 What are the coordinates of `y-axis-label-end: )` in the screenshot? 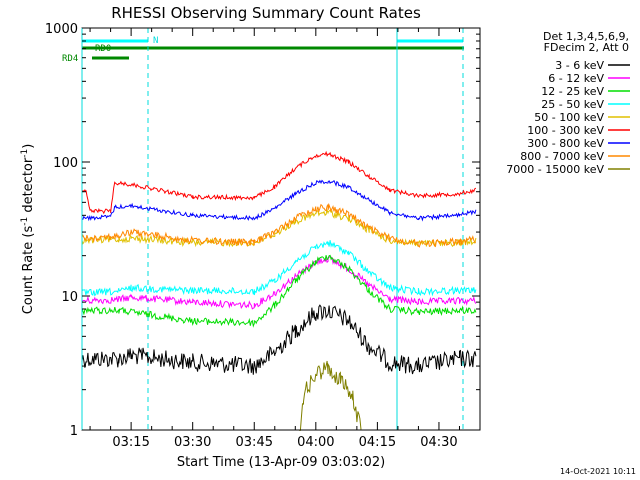 It's located at (28, 146).